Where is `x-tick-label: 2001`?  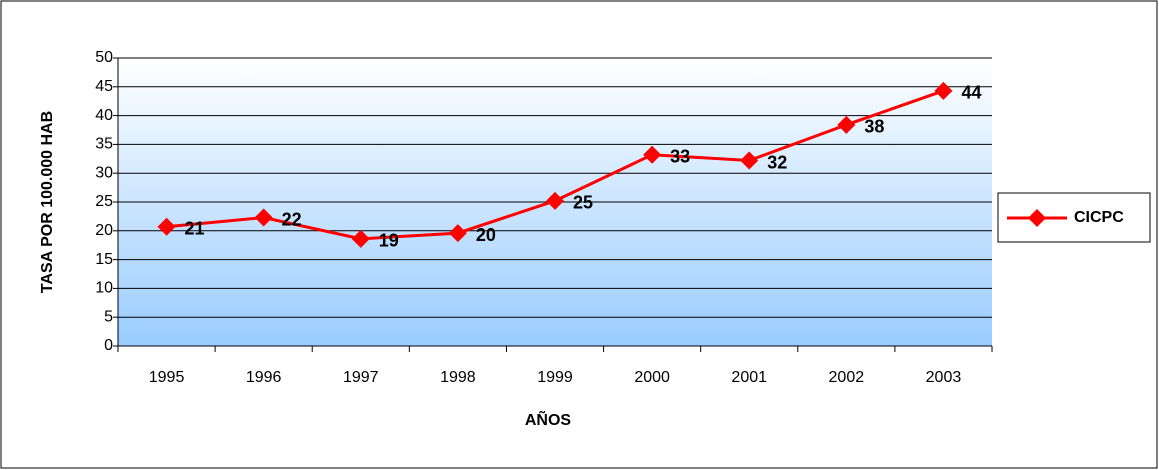 x-tick-label: 2001 is located at coordinates (749, 377).